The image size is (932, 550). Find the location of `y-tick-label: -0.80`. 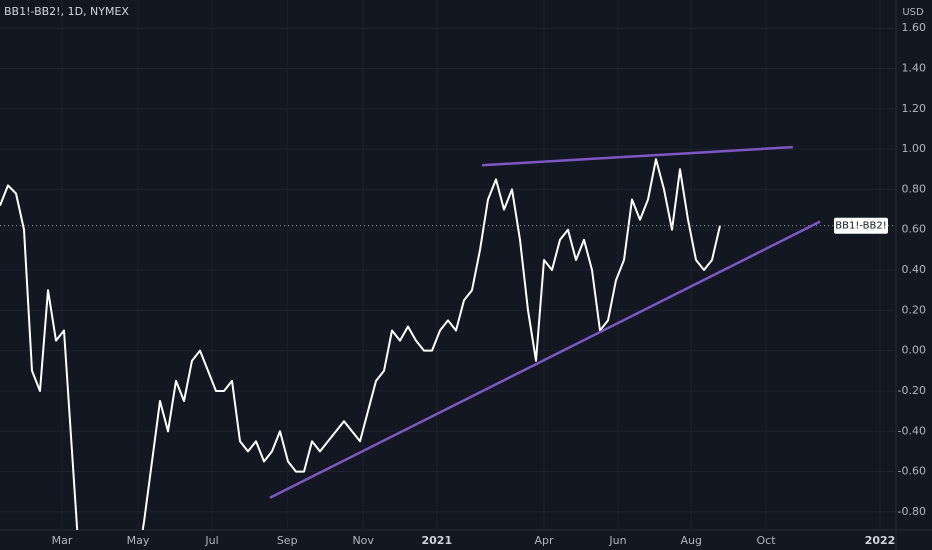

y-tick-label: -0.80 is located at coordinates (912, 511).